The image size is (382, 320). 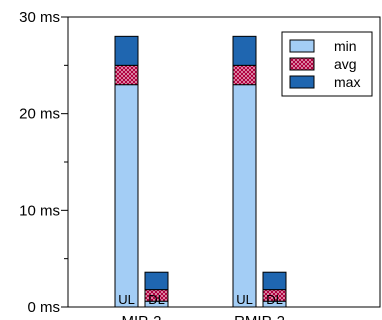 What do you see at coordinates (43, 307) in the screenshot?
I see `y-tick-label: 0 ms` at bounding box center [43, 307].